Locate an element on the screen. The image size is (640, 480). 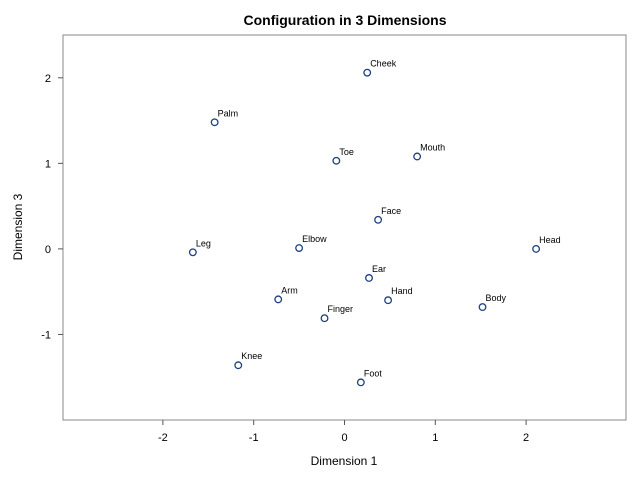
chart-title: Configuration in 3 Dimensions is located at coordinates (344, 20).